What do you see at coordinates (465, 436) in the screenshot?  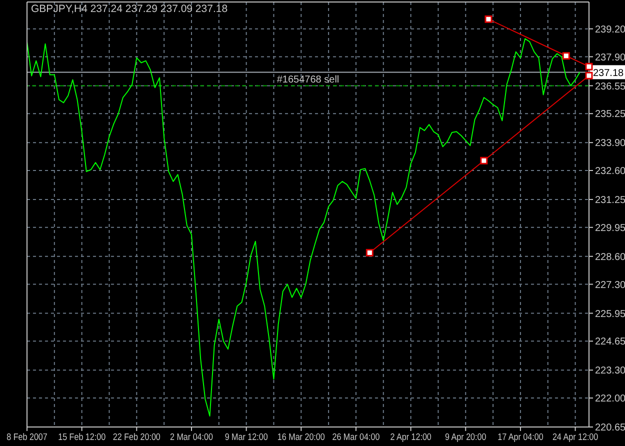 I see `x-tick-label: 9 Apr 20:00` at bounding box center [465, 436].